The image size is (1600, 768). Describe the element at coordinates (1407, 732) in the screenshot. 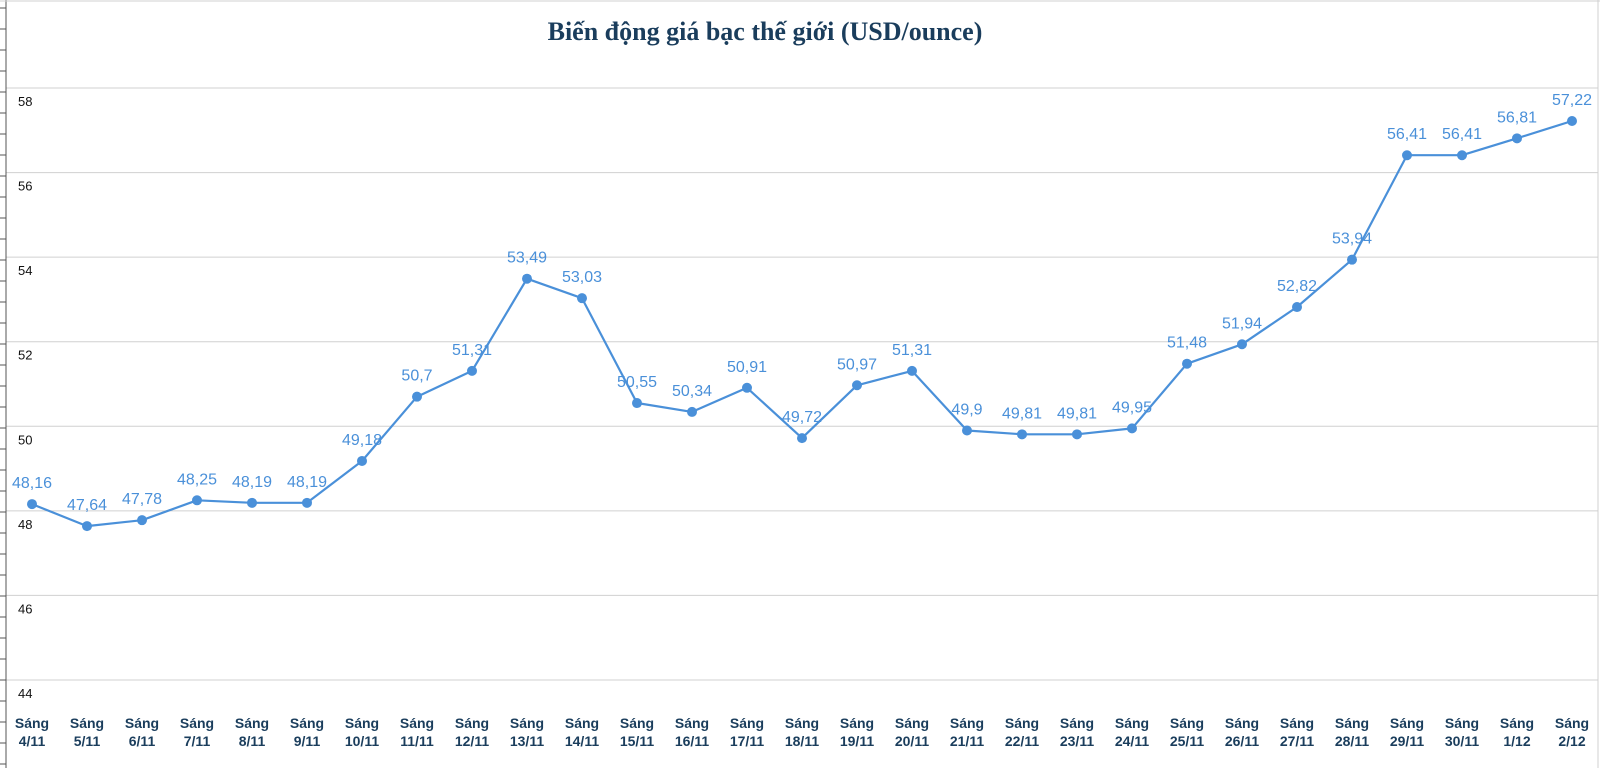

I see `x-tick-label: Sáng 29/11` at that location.